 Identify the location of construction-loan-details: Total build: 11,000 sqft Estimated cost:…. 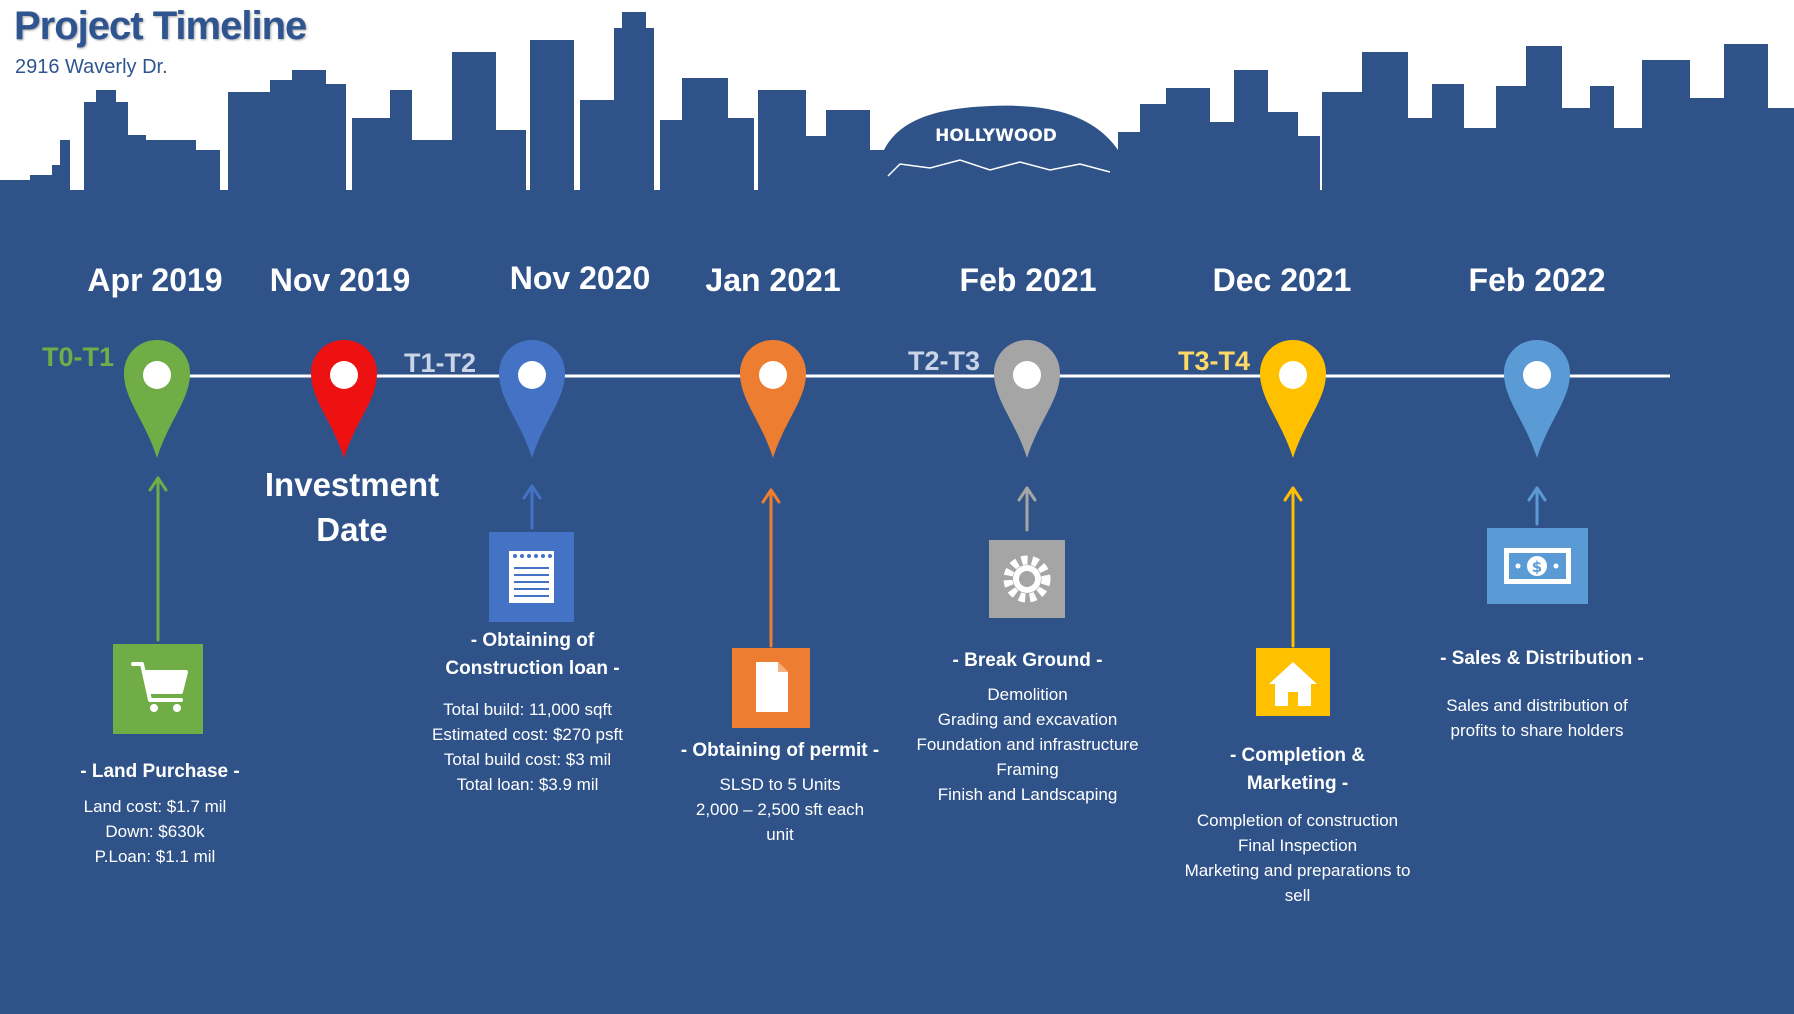
(527, 747).